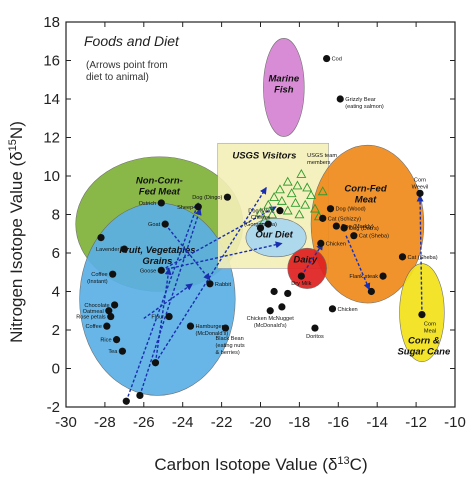 This screenshot has height=482, width=474. What do you see at coordinates (455, 422) in the screenshot?
I see `x-tick-label: -10` at bounding box center [455, 422].